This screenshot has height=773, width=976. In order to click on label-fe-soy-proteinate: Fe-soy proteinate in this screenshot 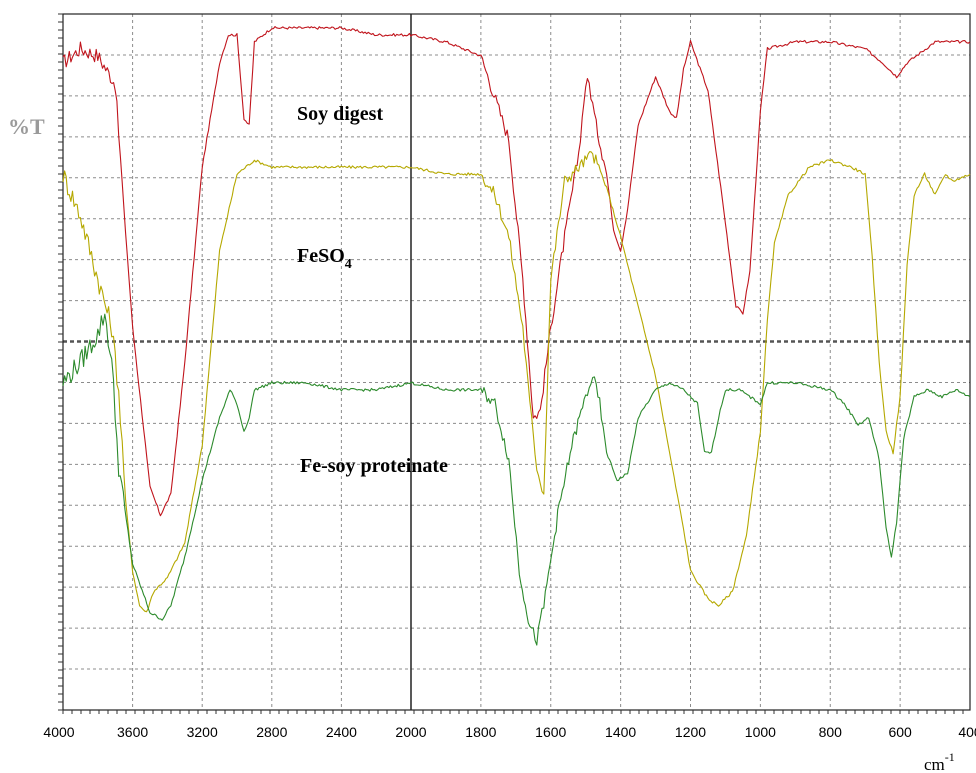, I will do `click(374, 466)`.